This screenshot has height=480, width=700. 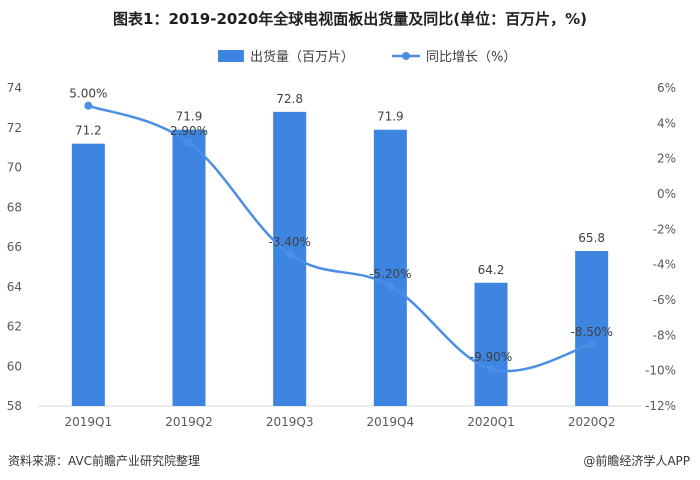 I want to click on bar-value-label: 71.2, so click(x=88, y=131).